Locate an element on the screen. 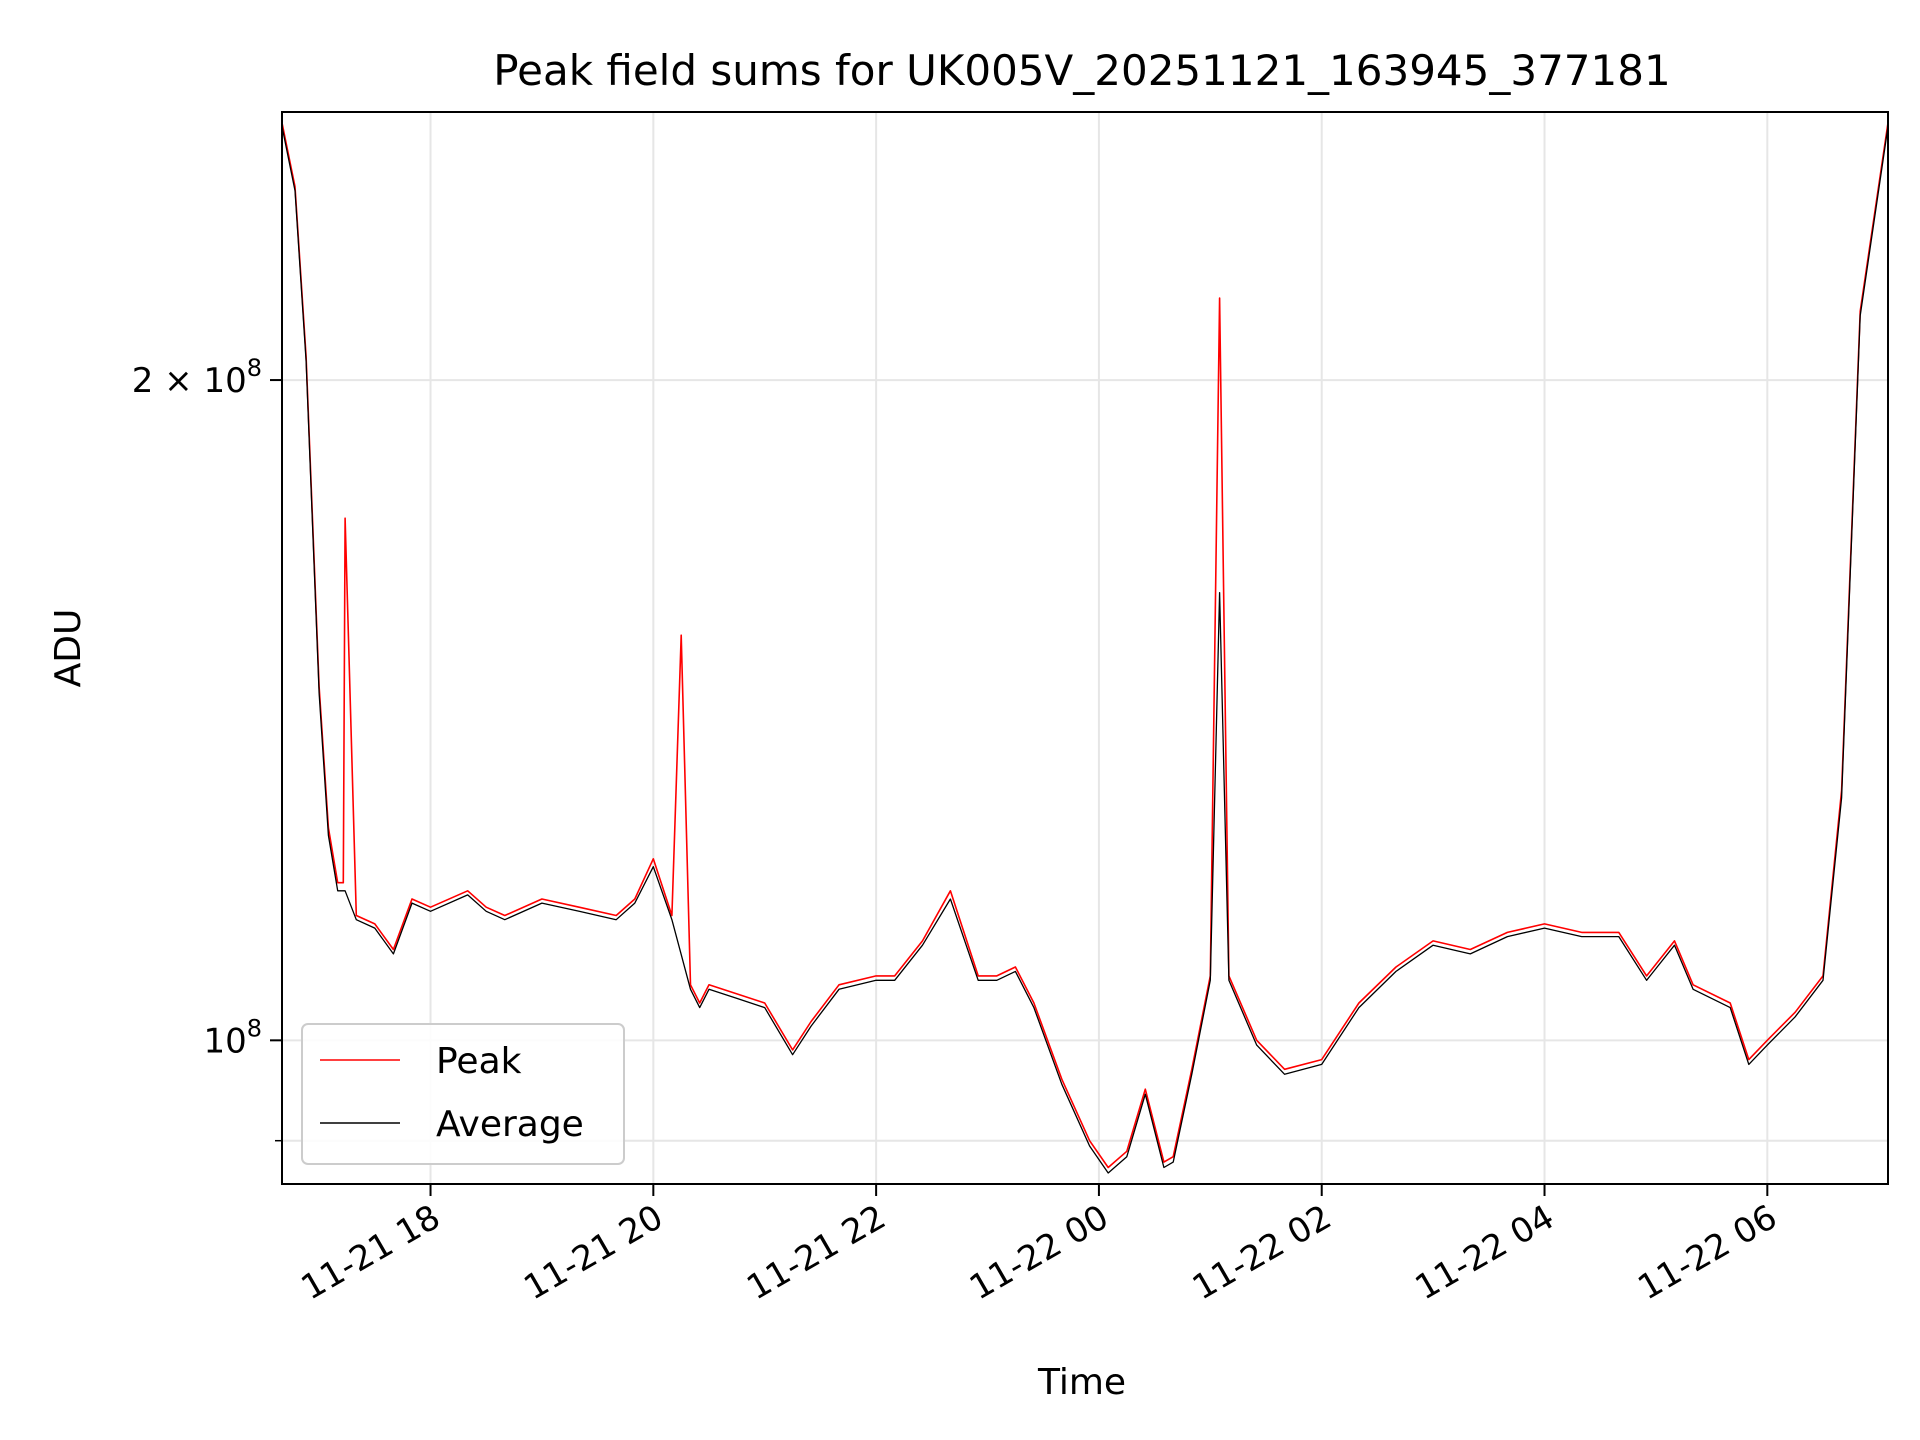  x-axis-title: Time is located at coordinates (1081, 1382).